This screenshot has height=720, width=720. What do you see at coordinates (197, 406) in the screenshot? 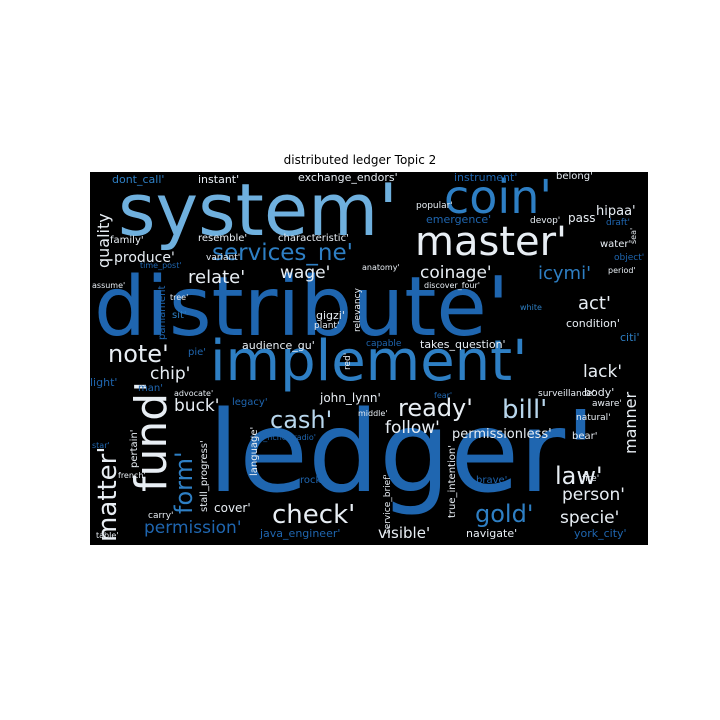
I see `word: buck'` at bounding box center [197, 406].